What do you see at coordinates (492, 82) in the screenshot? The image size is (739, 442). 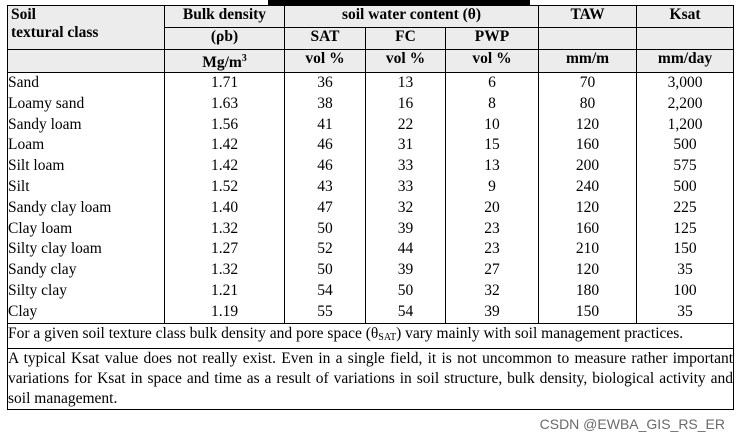 I see `cell-pwp: 6` at bounding box center [492, 82].